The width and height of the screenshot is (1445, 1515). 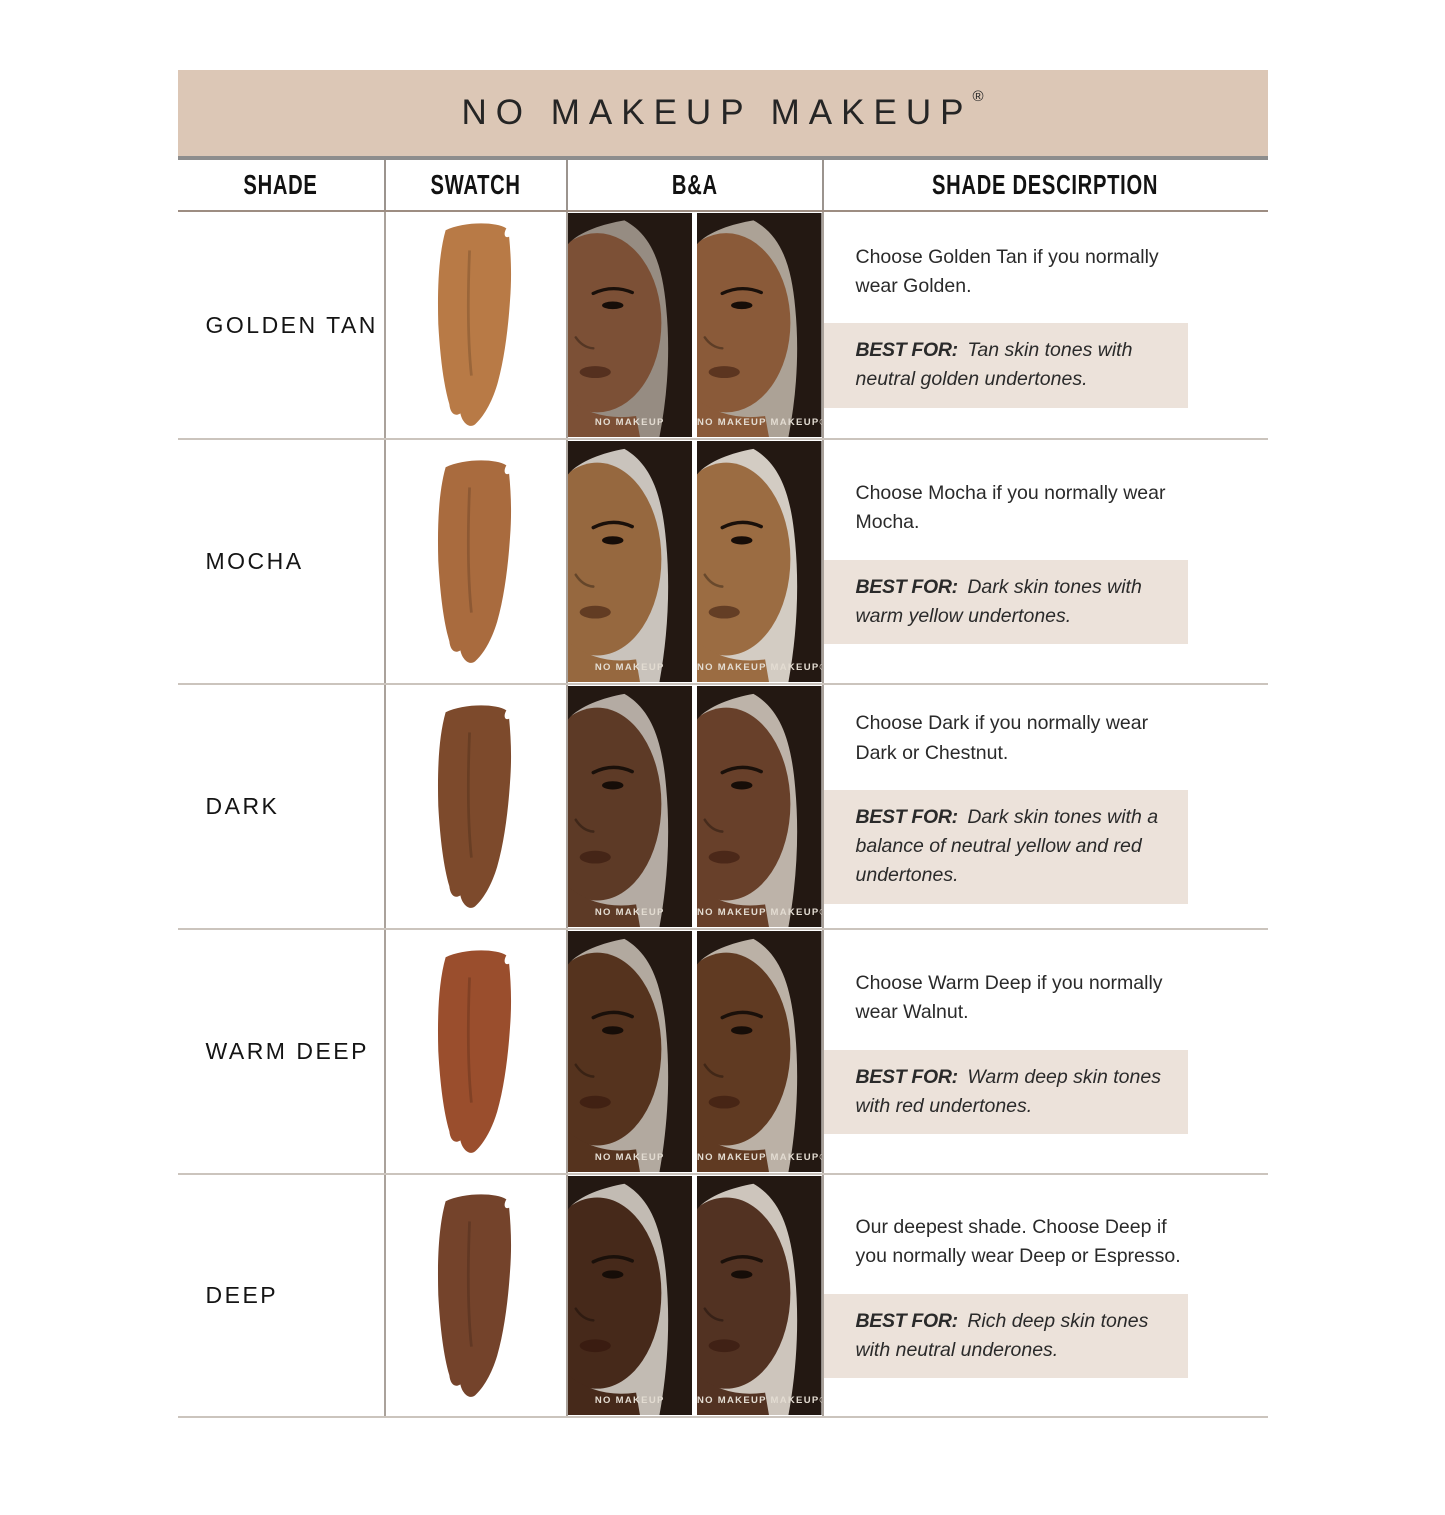 I want to click on after-photo: NO MAKEUP MAKEUP®, so click(x=759, y=806).